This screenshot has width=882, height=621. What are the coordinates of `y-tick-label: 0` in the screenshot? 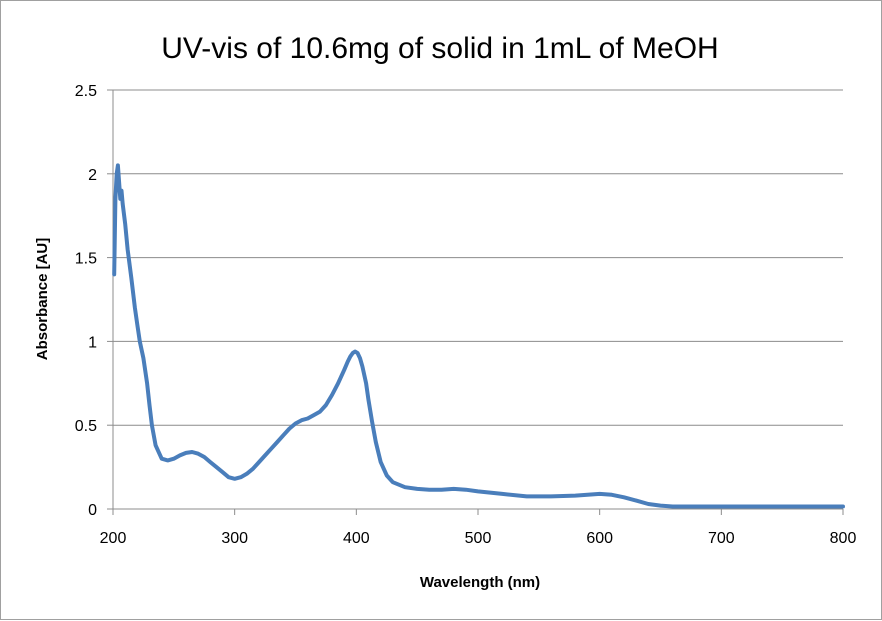 It's located at (92, 510).